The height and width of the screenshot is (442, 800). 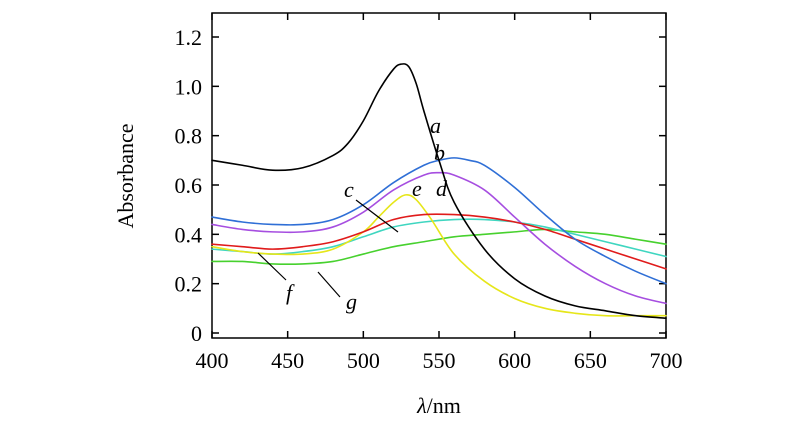 What do you see at coordinates (417, 188) in the screenshot?
I see `curve-label-e: e` at bounding box center [417, 188].